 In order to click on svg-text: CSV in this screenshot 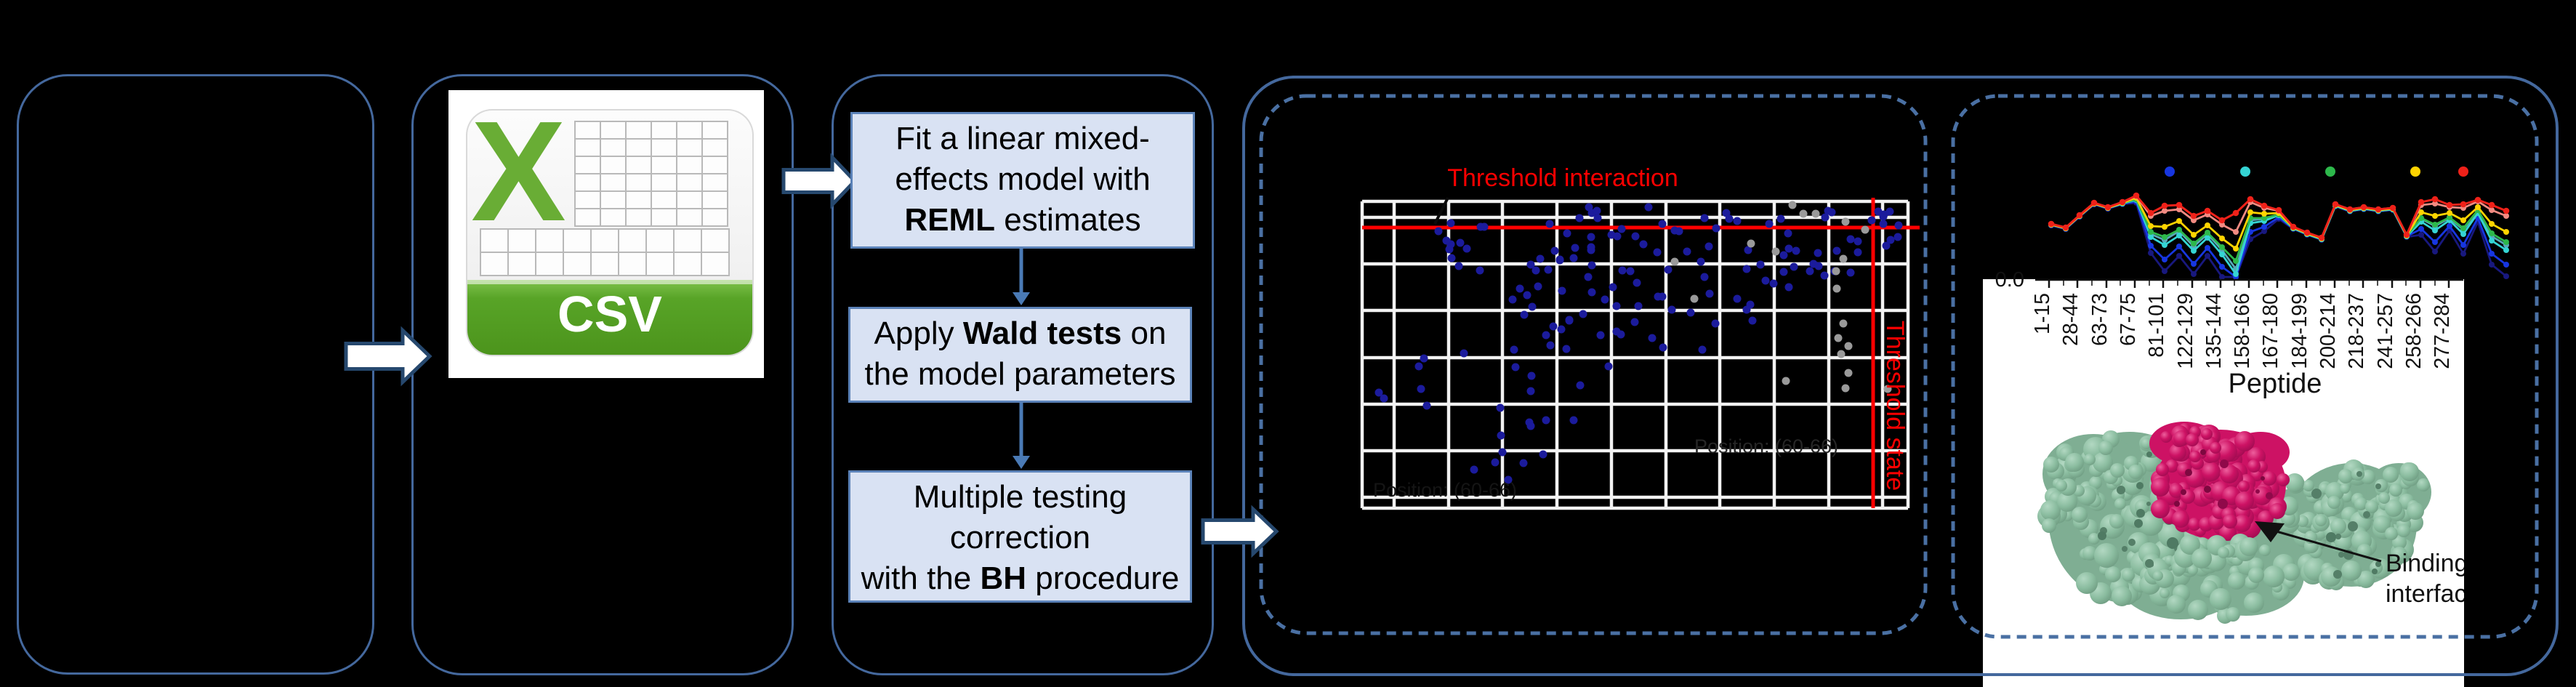, I will do `click(610, 314)`.